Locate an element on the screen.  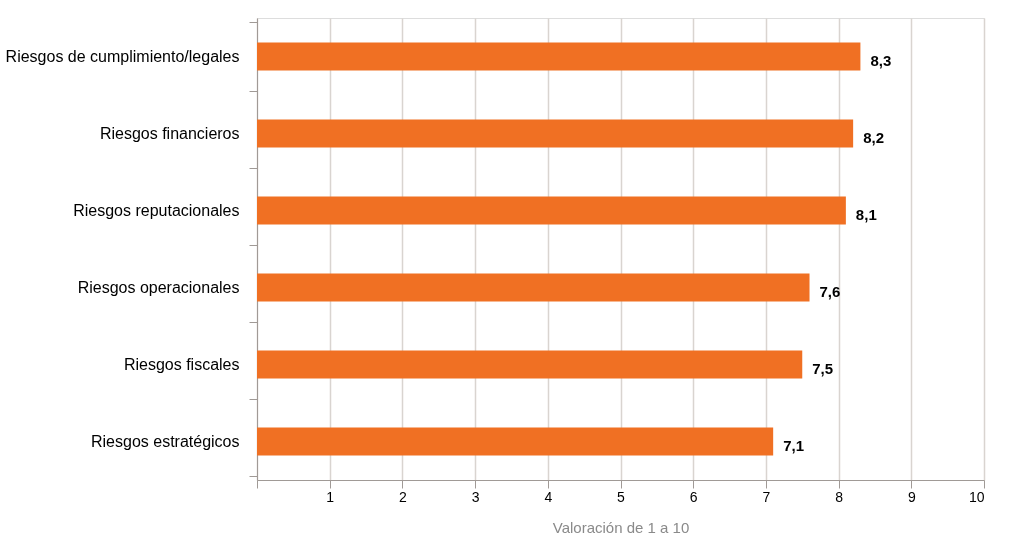
y-tick-label: Riesgos financieros is located at coordinates (169, 133).